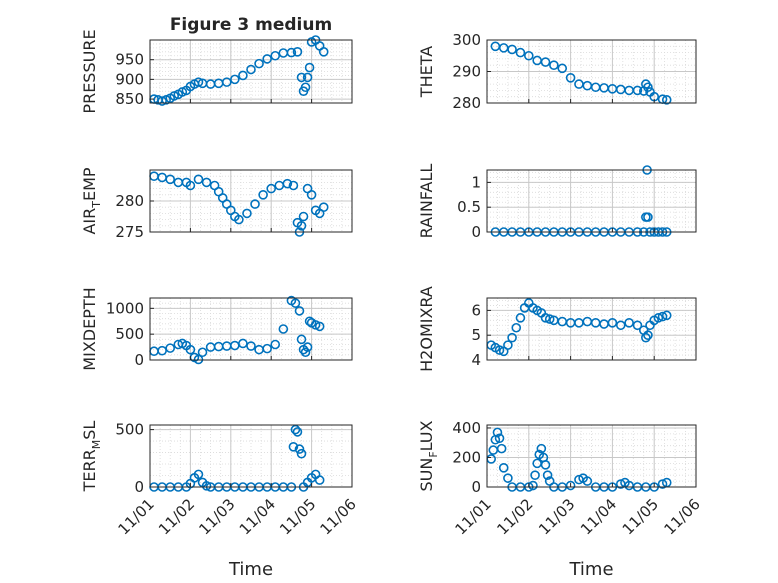 The width and height of the screenshot is (778, 583). Describe the element at coordinates (125, 308) in the screenshot. I see `y-tick-label: 1000` at that location.